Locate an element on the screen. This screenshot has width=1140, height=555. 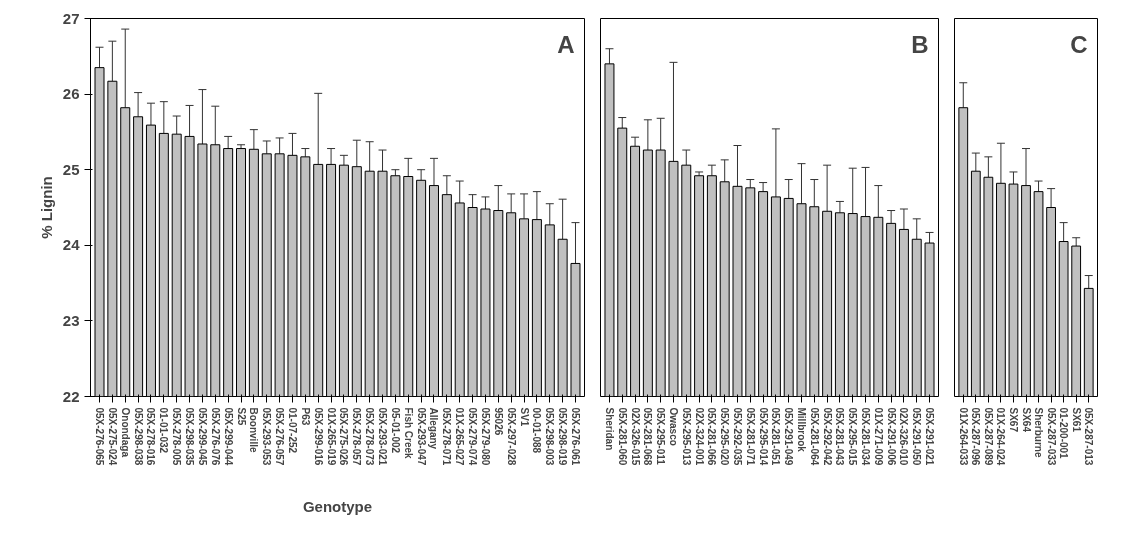
x-tick-label: 01X-264-033 is located at coordinates (963, 436).